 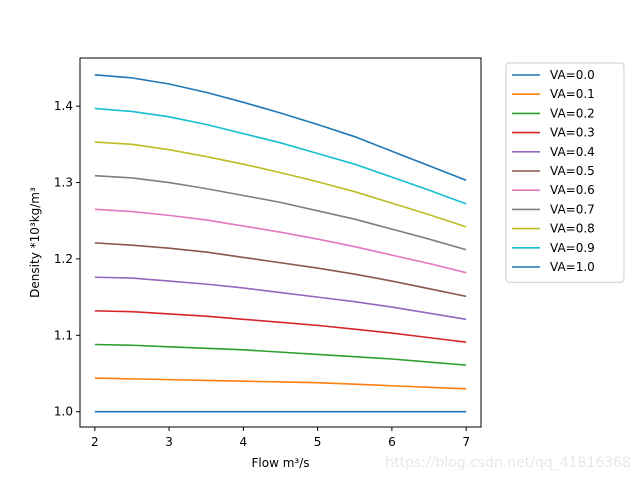 I want to click on y-tick-label-4: 1.4, so click(x=63, y=106).